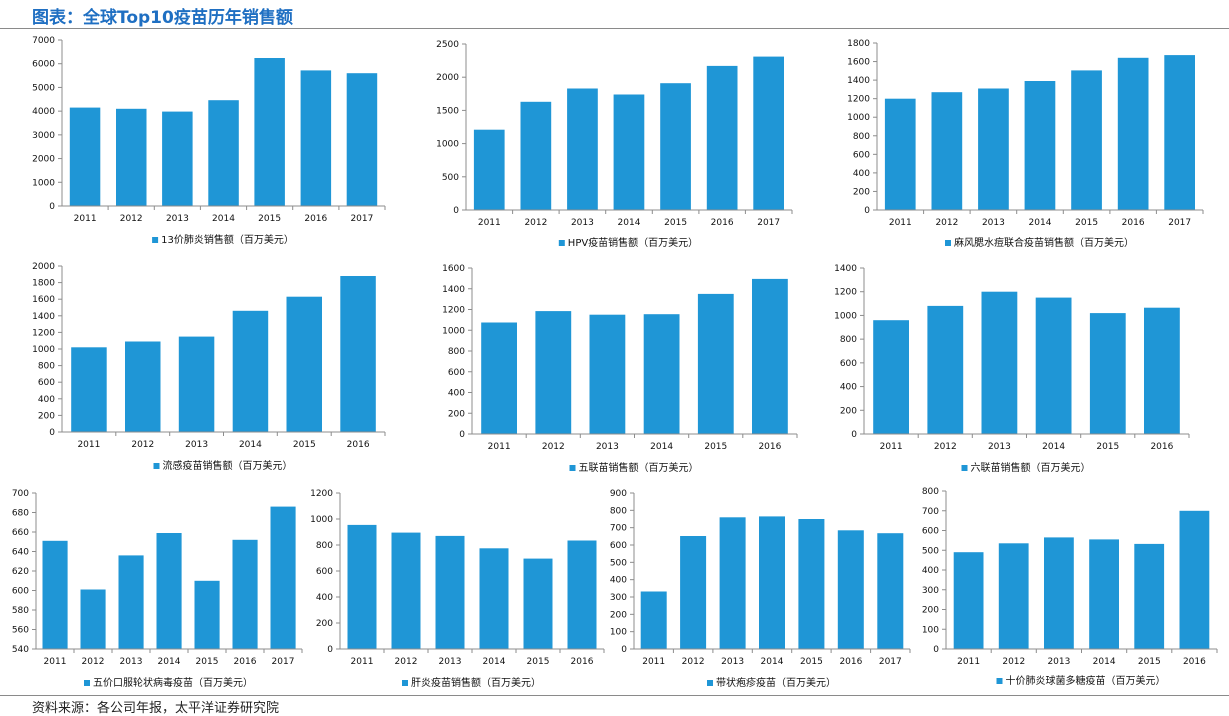  What do you see at coordinates (162, 18) in the screenshot?
I see `page-title: 图表：全球Top10疫苗历年销售额` at bounding box center [162, 18].